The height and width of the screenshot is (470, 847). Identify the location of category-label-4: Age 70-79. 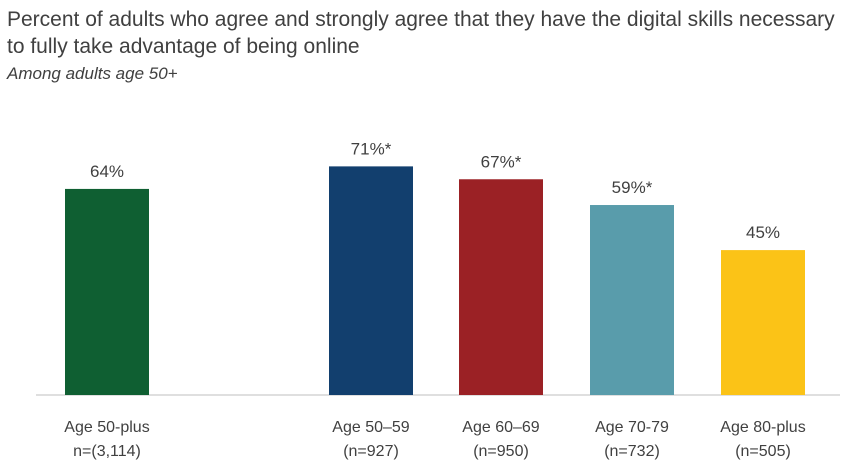
(632, 427).